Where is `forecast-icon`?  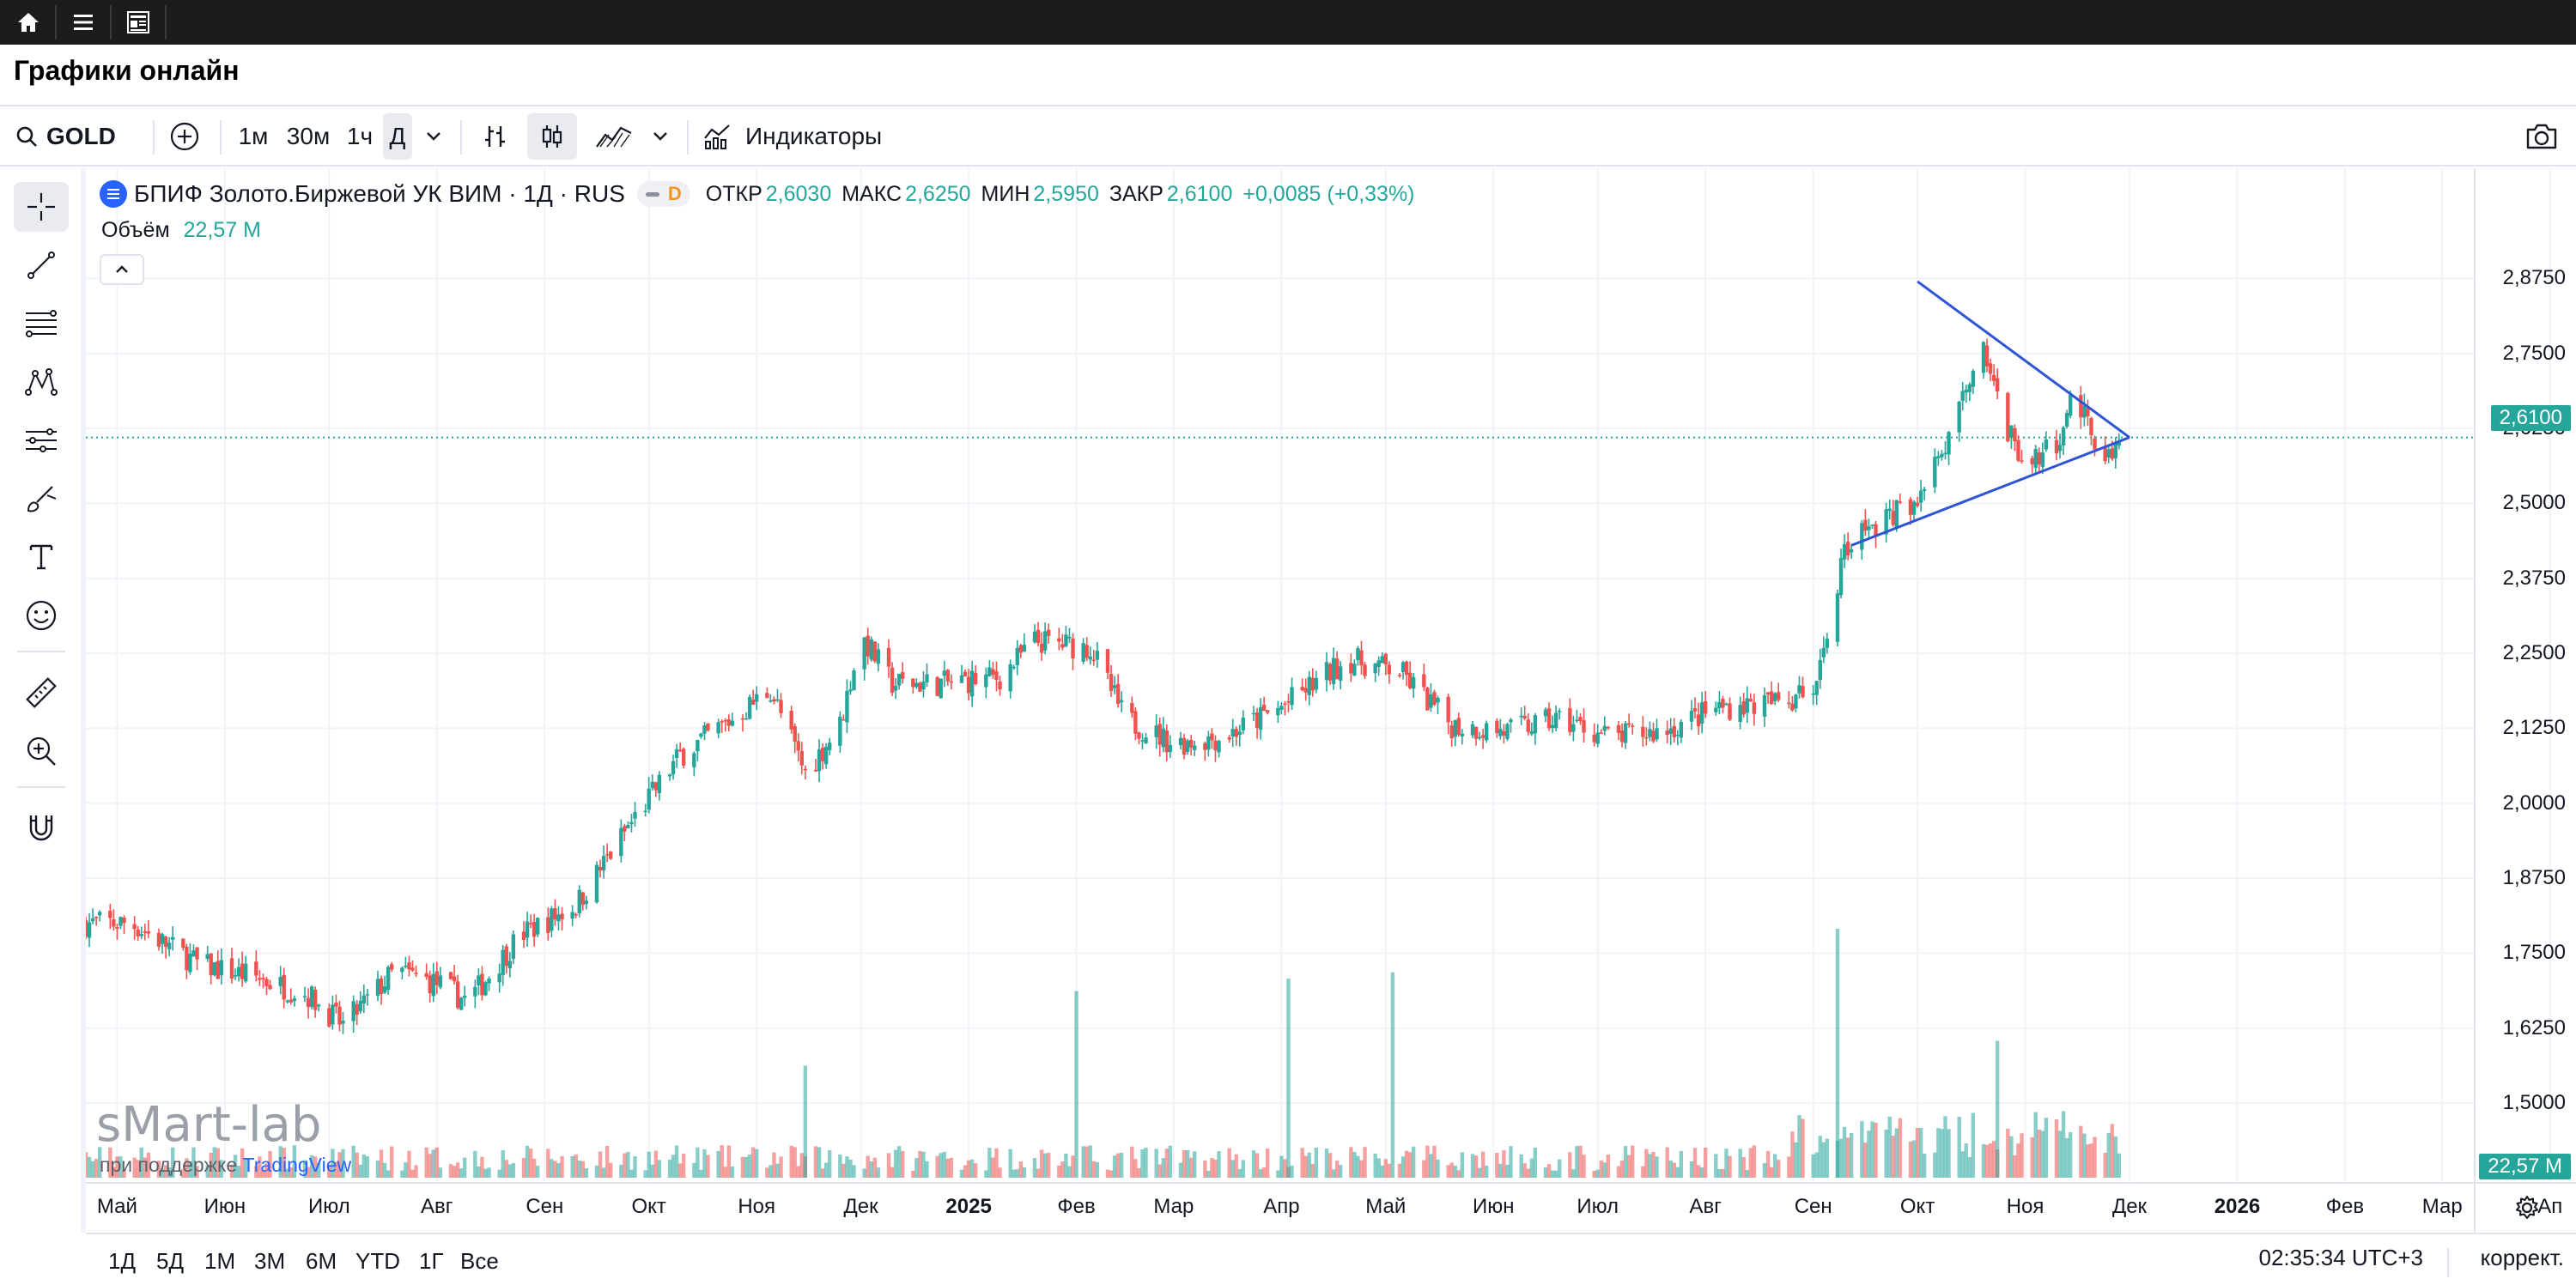 forecast-icon is located at coordinates (41, 440).